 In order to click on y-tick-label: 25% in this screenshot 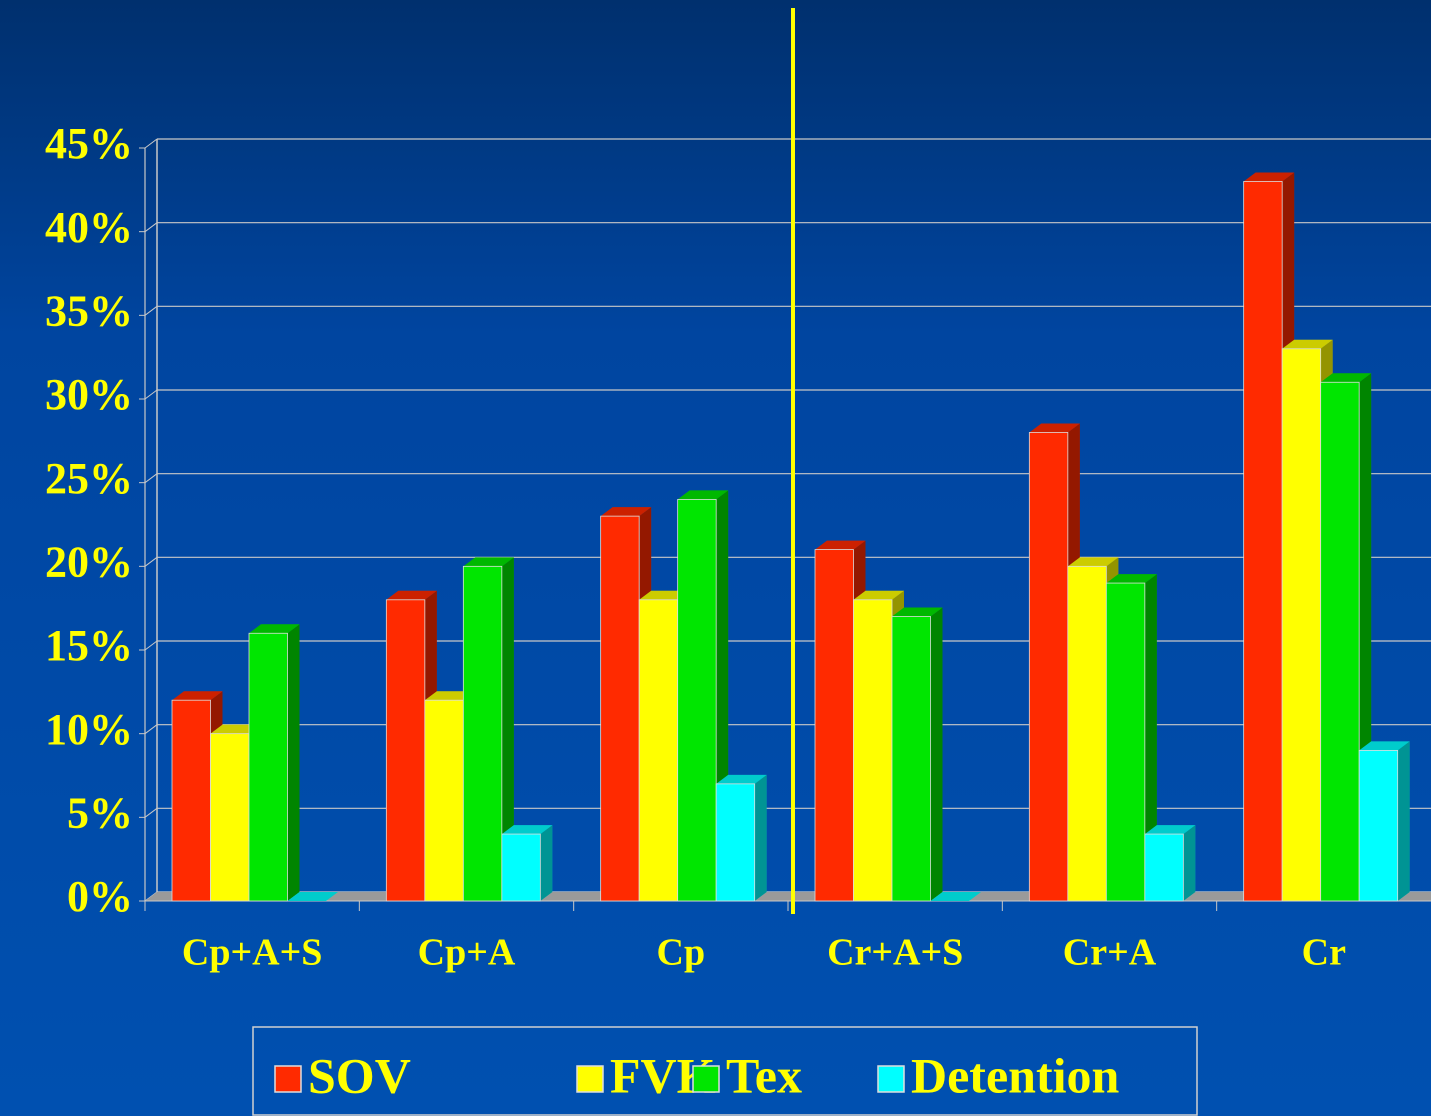, I will do `click(89, 478)`.